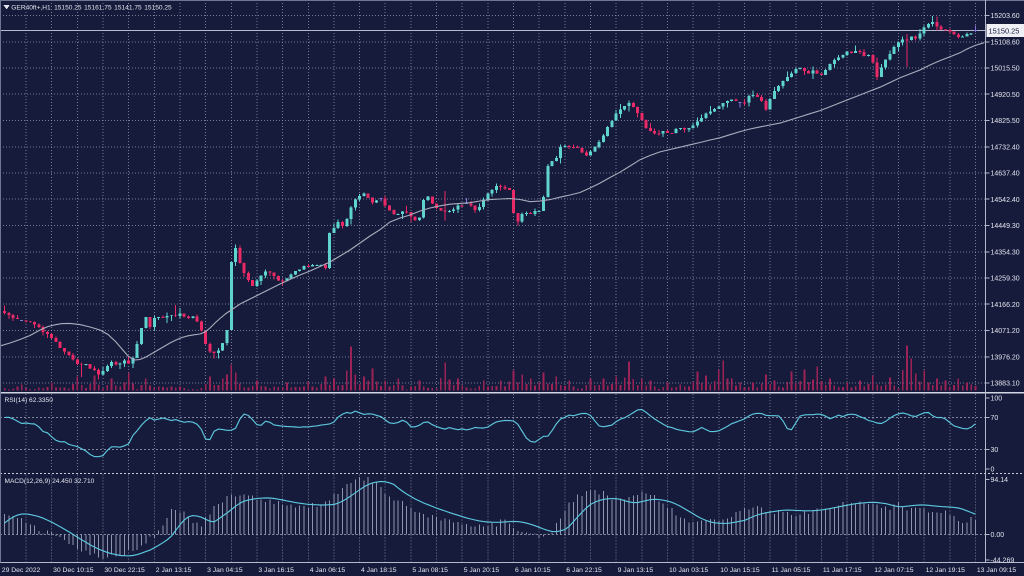 This screenshot has width=1024, height=576. What do you see at coordinates (1005, 42) in the screenshot?
I see `svg-text: 15108.60` at bounding box center [1005, 42].